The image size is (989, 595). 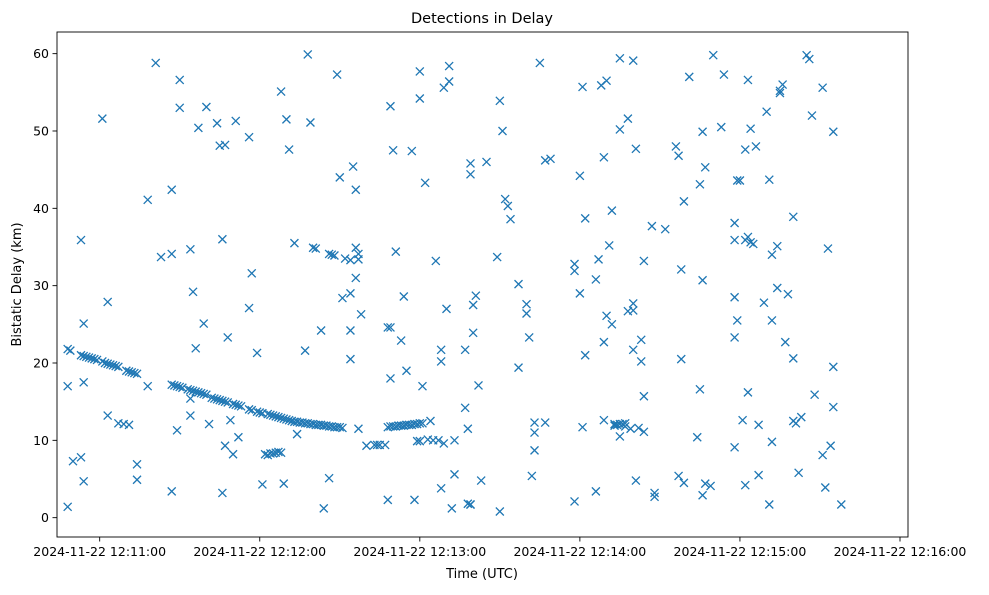 I want to click on x-tick-label: 2024-11-22 12:13:00, so click(x=419, y=551).